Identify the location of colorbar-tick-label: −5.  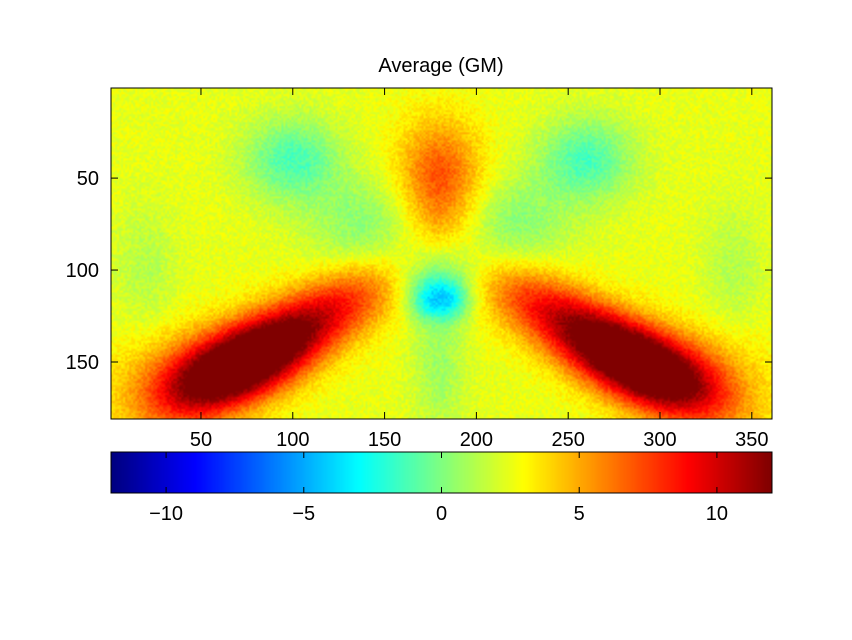
(303, 514).